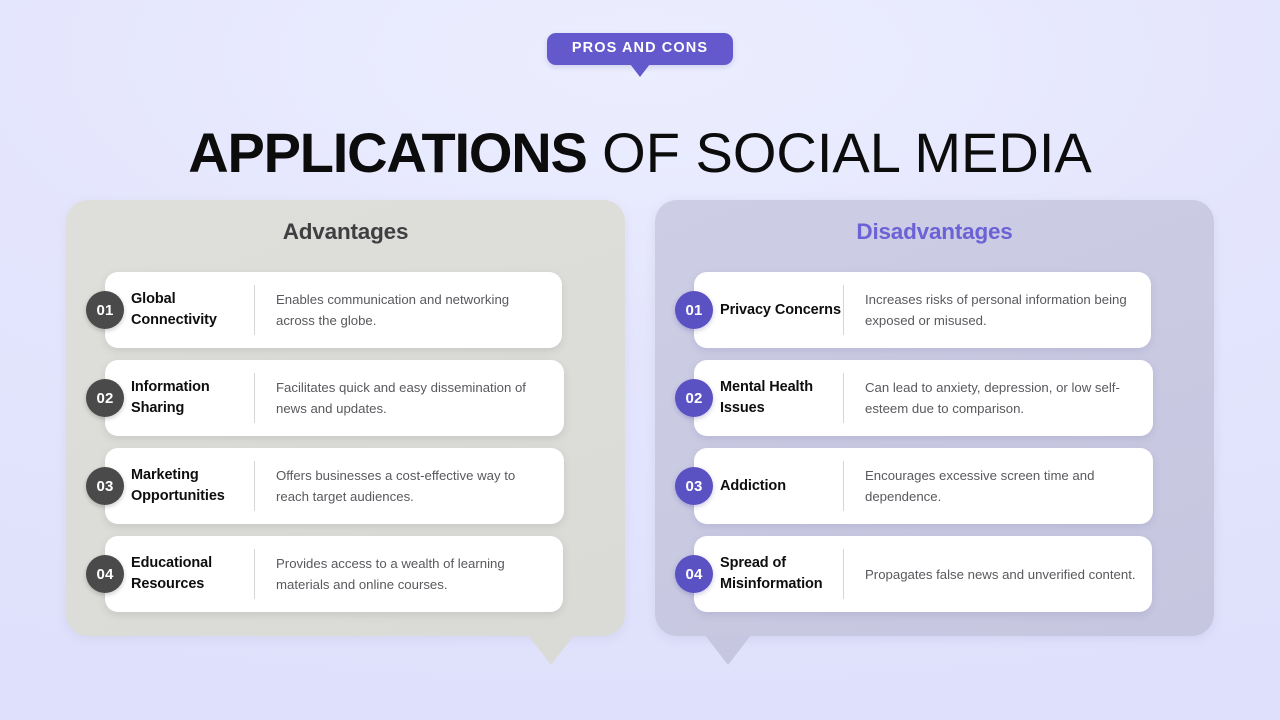 The image size is (1280, 720). Describe the element at coordinates (178, 485) in the screenshot. I see `item-title: Marketing Opportunities` at that location.